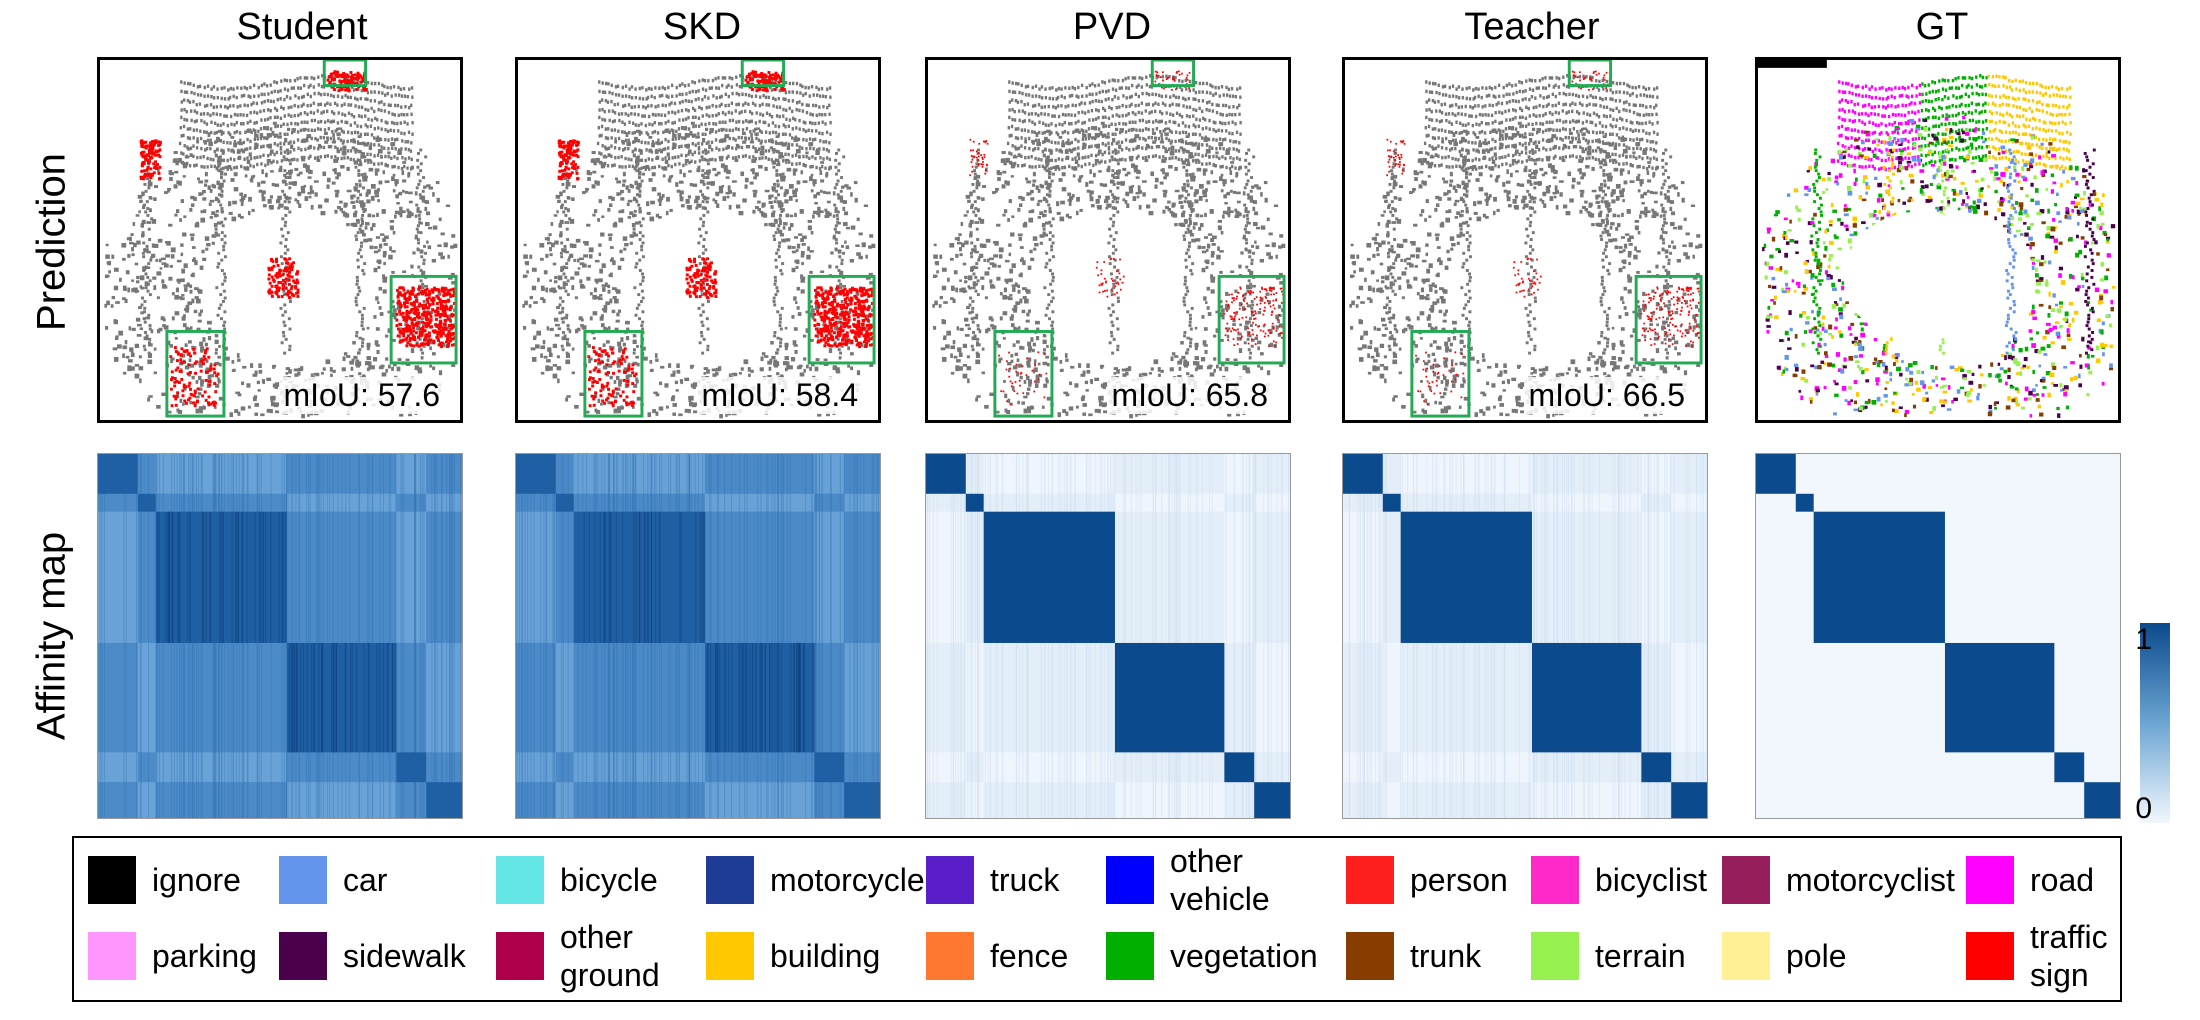 This screenshot has width=2200, height=1020. What do you see at coordinates (196, 880) in the screenshot?
I see `legend-label: ignore` at bounding box center [196, 880].